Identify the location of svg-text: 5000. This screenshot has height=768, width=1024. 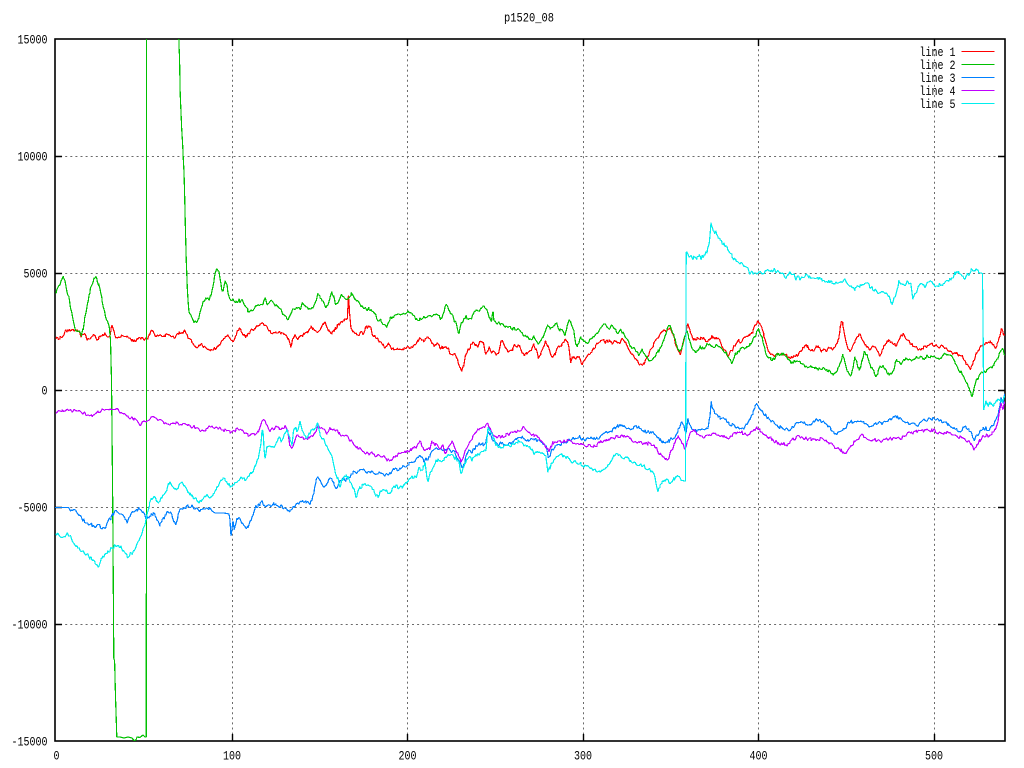
(36, 275).